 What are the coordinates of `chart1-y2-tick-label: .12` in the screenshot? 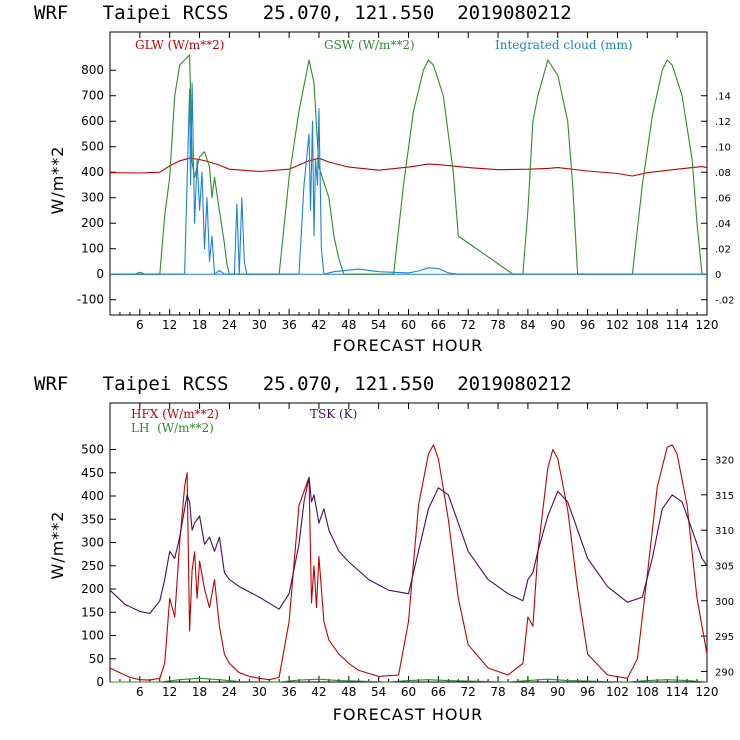 It's located at (723, 122).